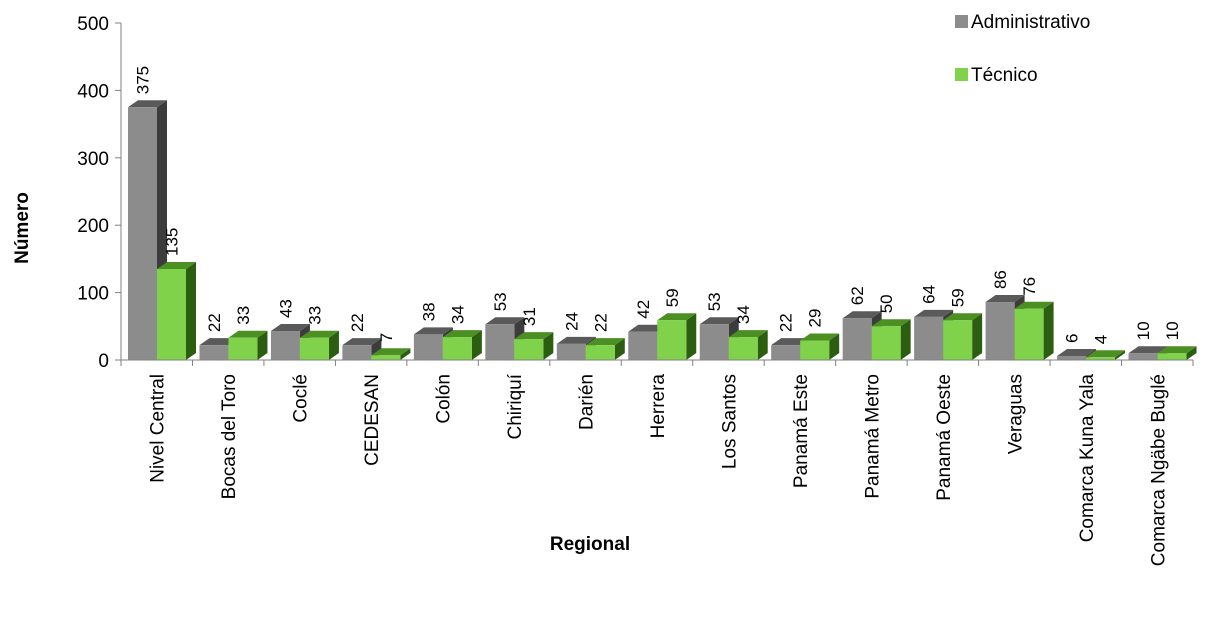  What do you see at coordinates (285, 308) in the screenshot?
I see `data-label-cocle-administrativo: 43` at bounding box center [285, 308].